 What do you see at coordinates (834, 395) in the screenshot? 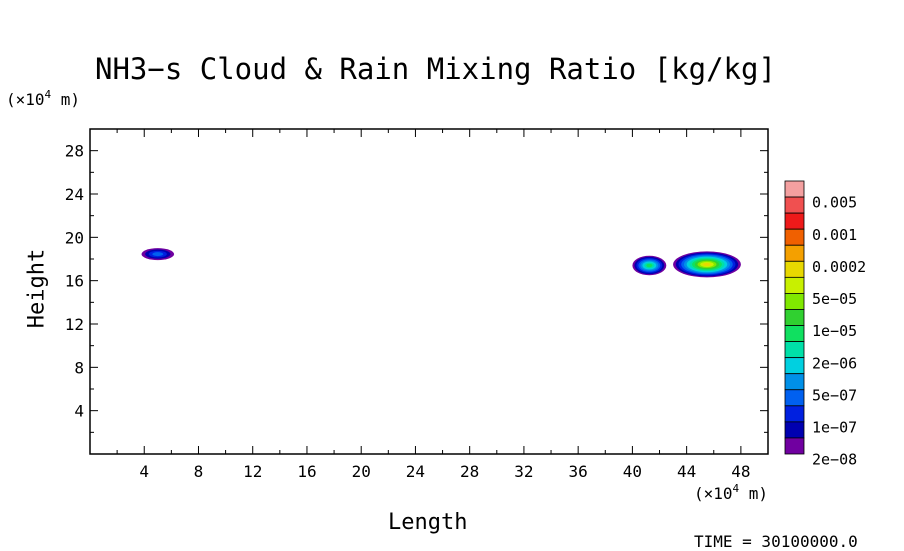
I see `colorbar-label: 5e−07` at bounding box center [834, 395].